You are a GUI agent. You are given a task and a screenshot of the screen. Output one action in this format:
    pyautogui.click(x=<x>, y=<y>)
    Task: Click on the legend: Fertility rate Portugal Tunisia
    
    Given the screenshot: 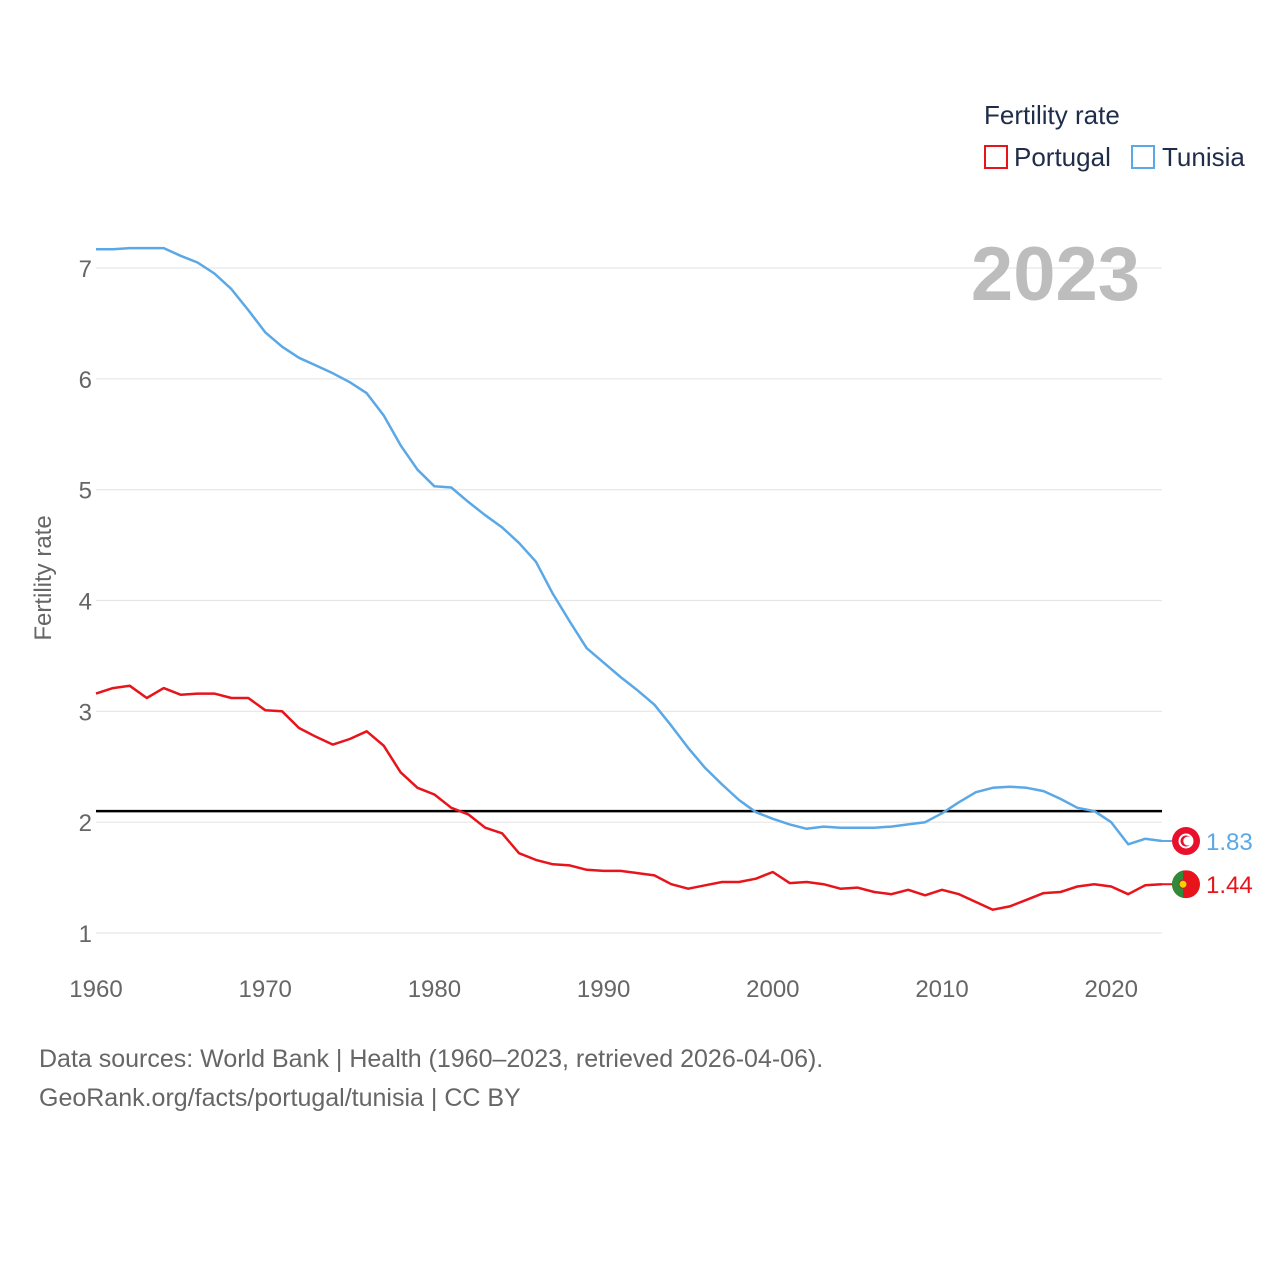 What is the action you would take?
    pyautogui.click(x=1114, y=136)
    